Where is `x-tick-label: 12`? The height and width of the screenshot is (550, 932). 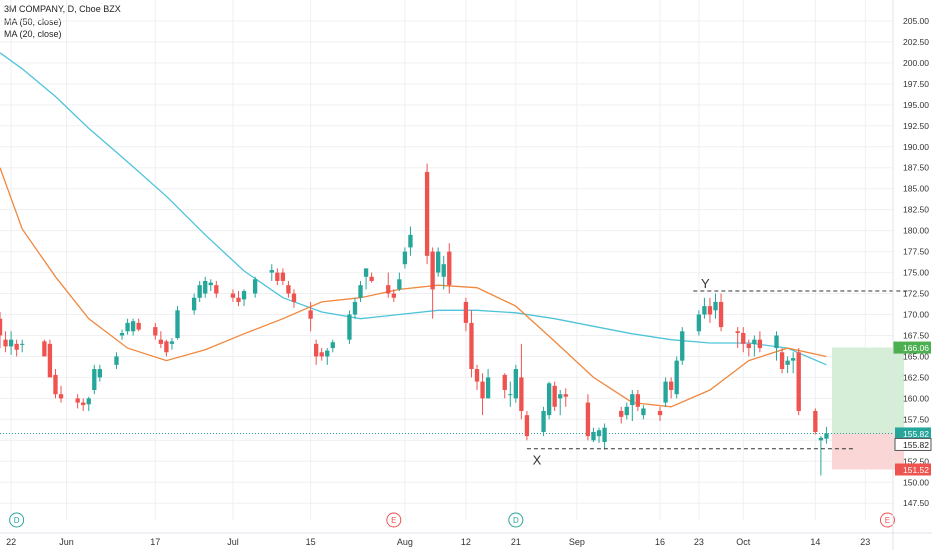
x-tick-label: 12 is located at coordinates (466, 542).